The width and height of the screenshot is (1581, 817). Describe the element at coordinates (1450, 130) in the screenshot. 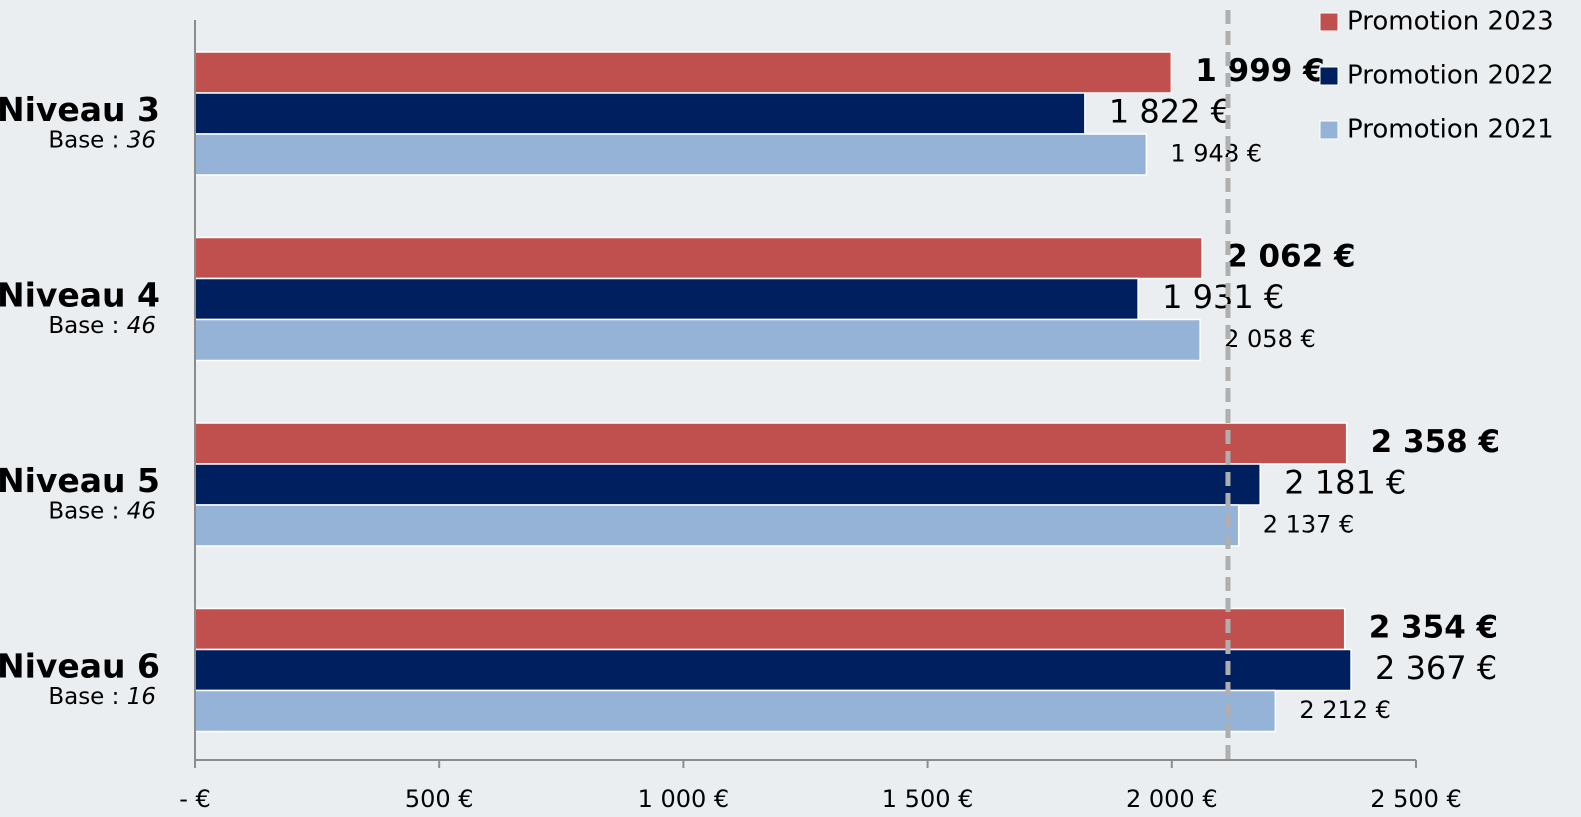

I see `legend-label: Promotion 2021` at that location.